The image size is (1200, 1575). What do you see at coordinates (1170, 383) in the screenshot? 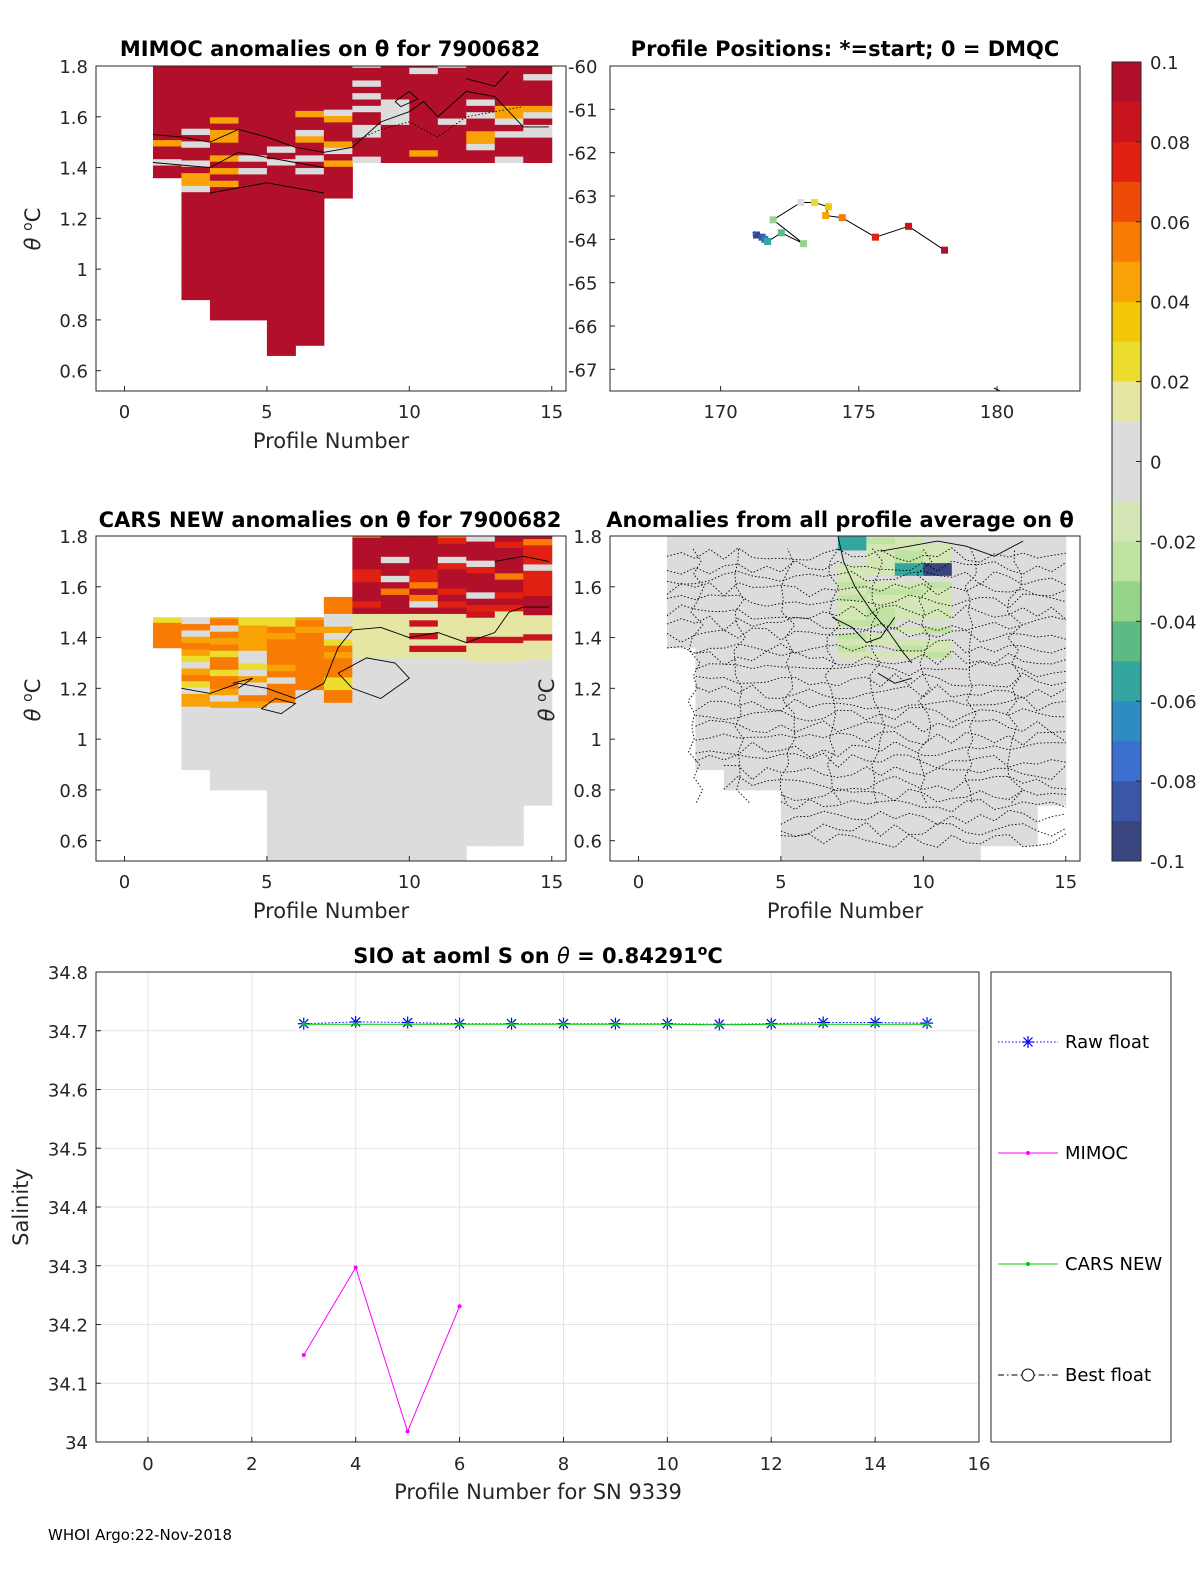
I see `colorbar-tick-label: 0.02` at bounding box center [1170, 383].